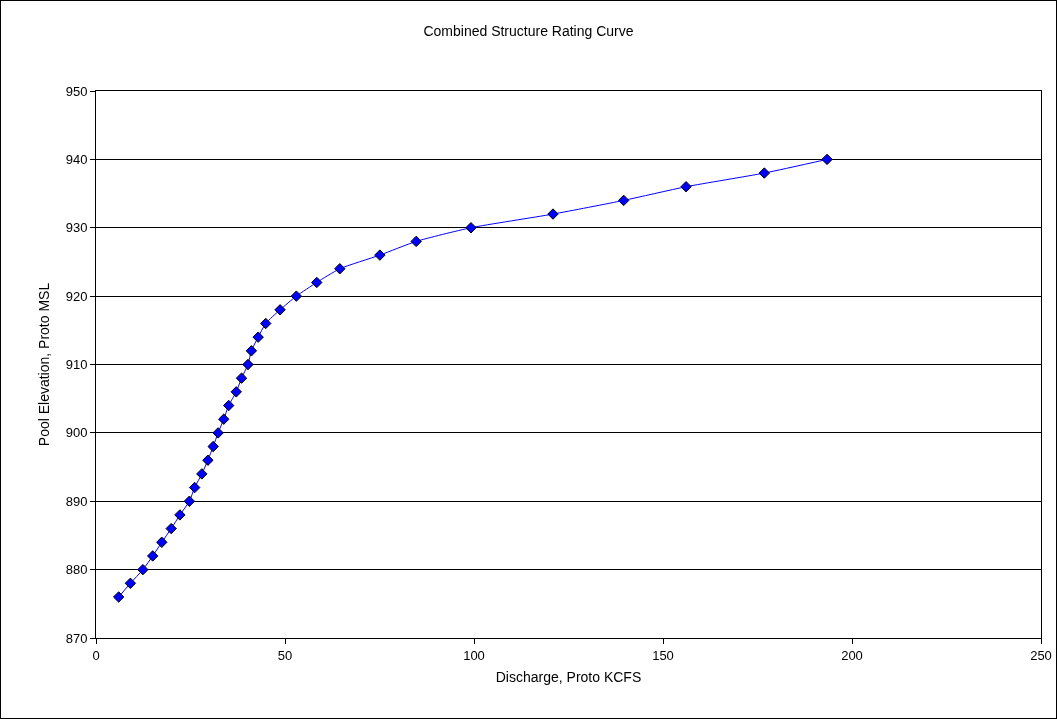 The height and width of the screenshot is (719, 1057). Describe the element at coordinates (852, 655) in the screenshot. I see `x-tick-label: 200` at that location.